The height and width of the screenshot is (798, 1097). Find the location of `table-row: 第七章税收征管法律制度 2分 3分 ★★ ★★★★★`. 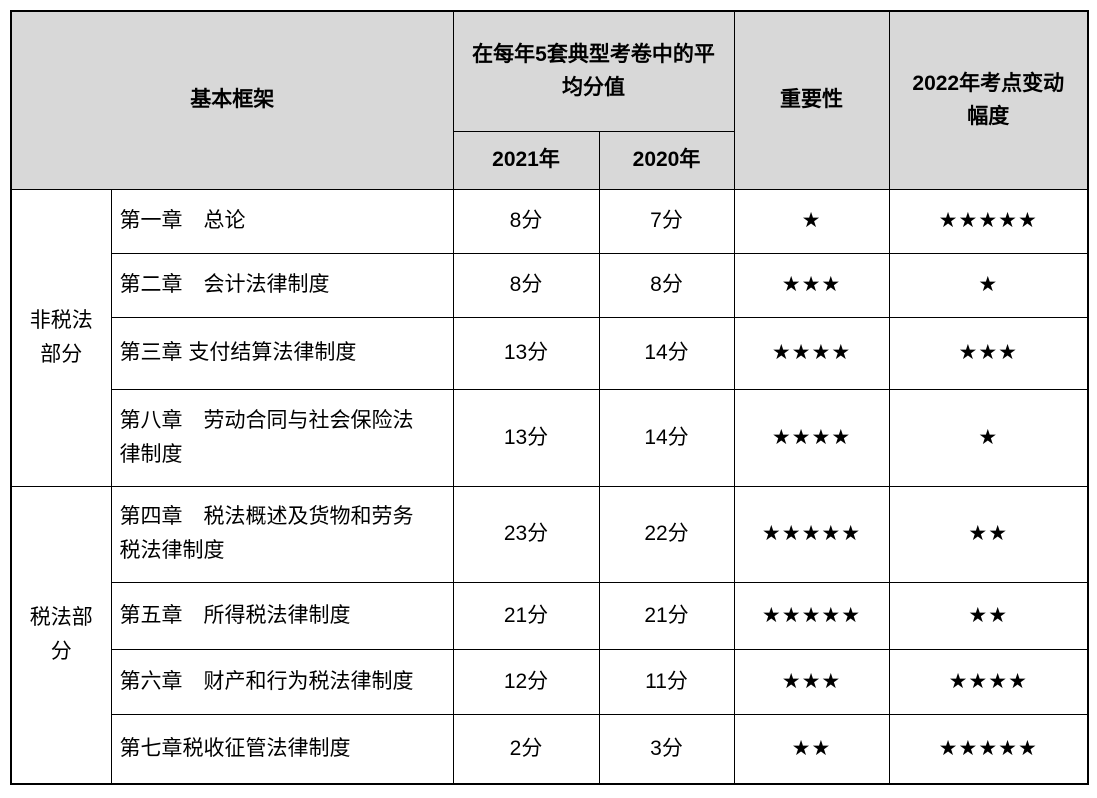

table-row: 第七章税收征管法律制度 2分 3分 ★★ ★★★★★ is located at coordinates (550, 749).